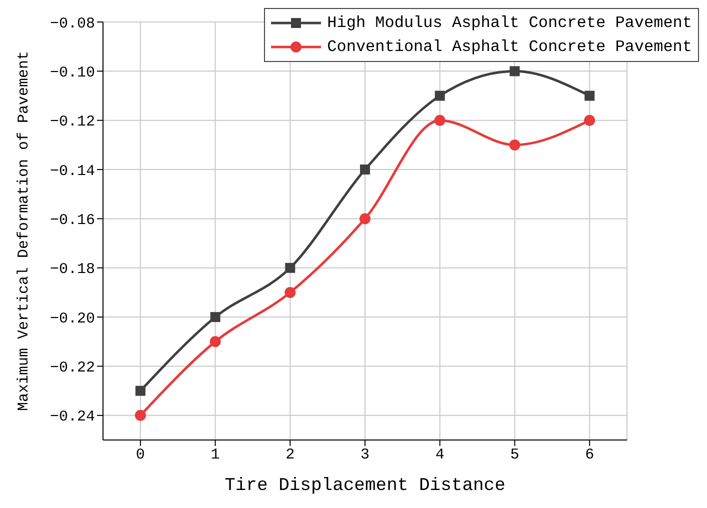 This screenshot has width=707, height=508. I want to click on x-tick-label: 1, so click(215, 455).